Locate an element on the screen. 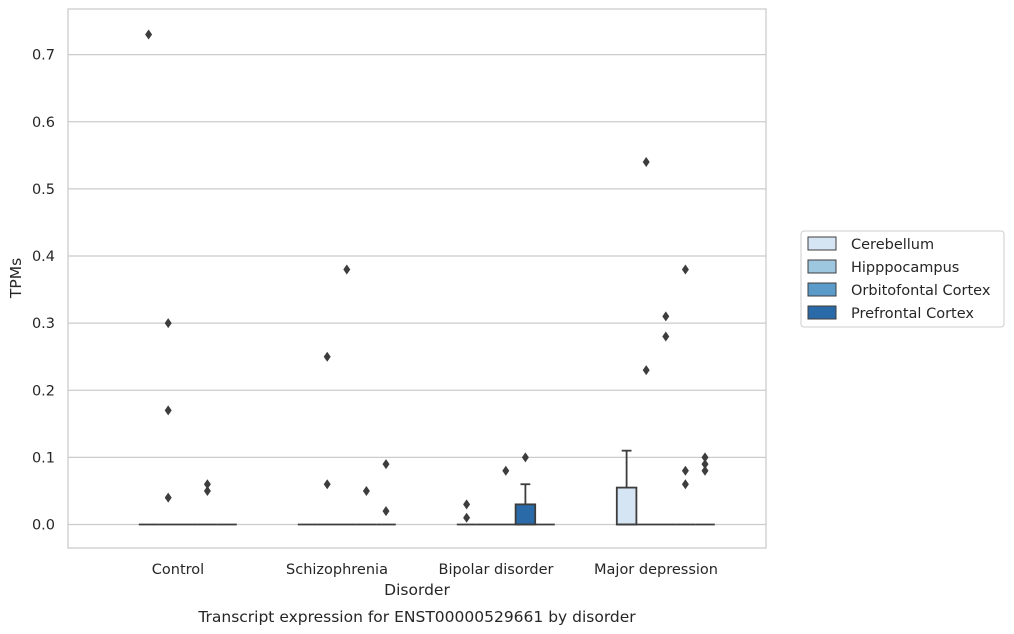 This screenshot has width=1014, height=634. x-tick-label: Control is located at coordinates (178, 570).